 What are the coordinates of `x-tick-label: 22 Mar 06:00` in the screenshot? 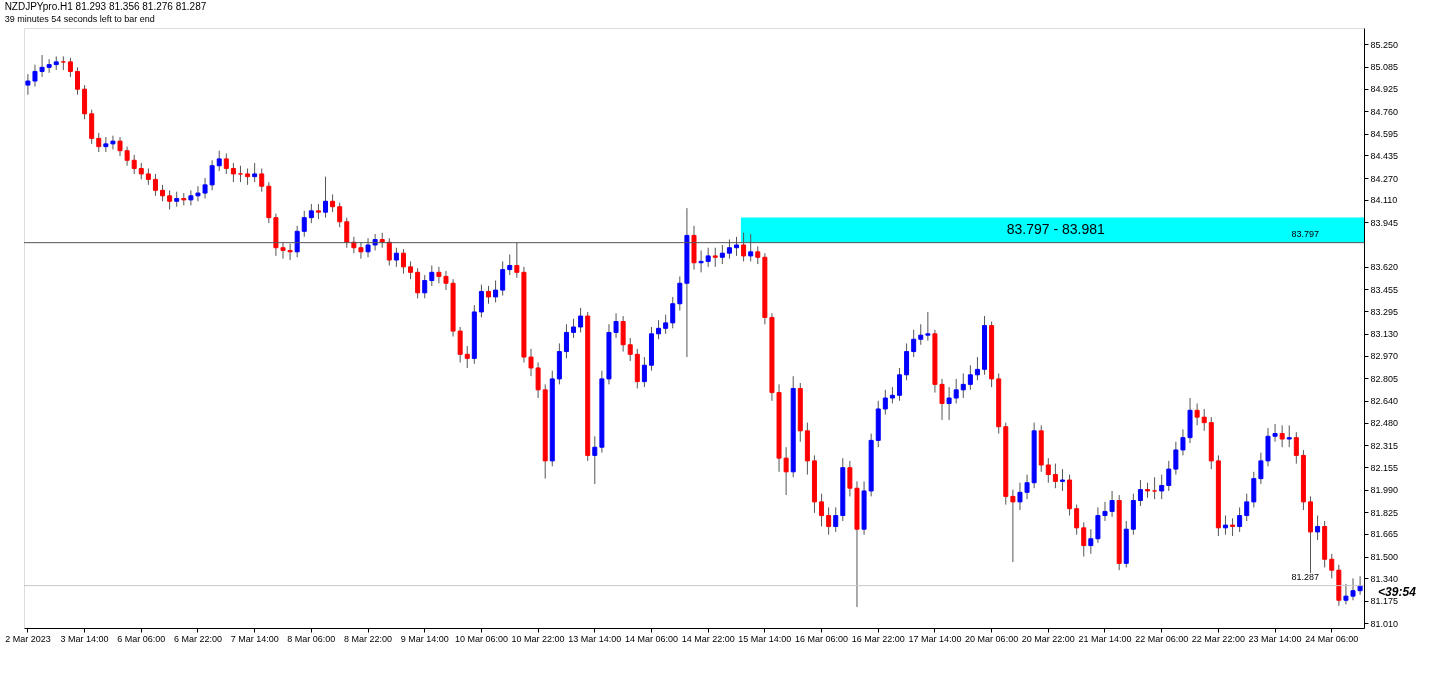 It's located at (1162, 638).